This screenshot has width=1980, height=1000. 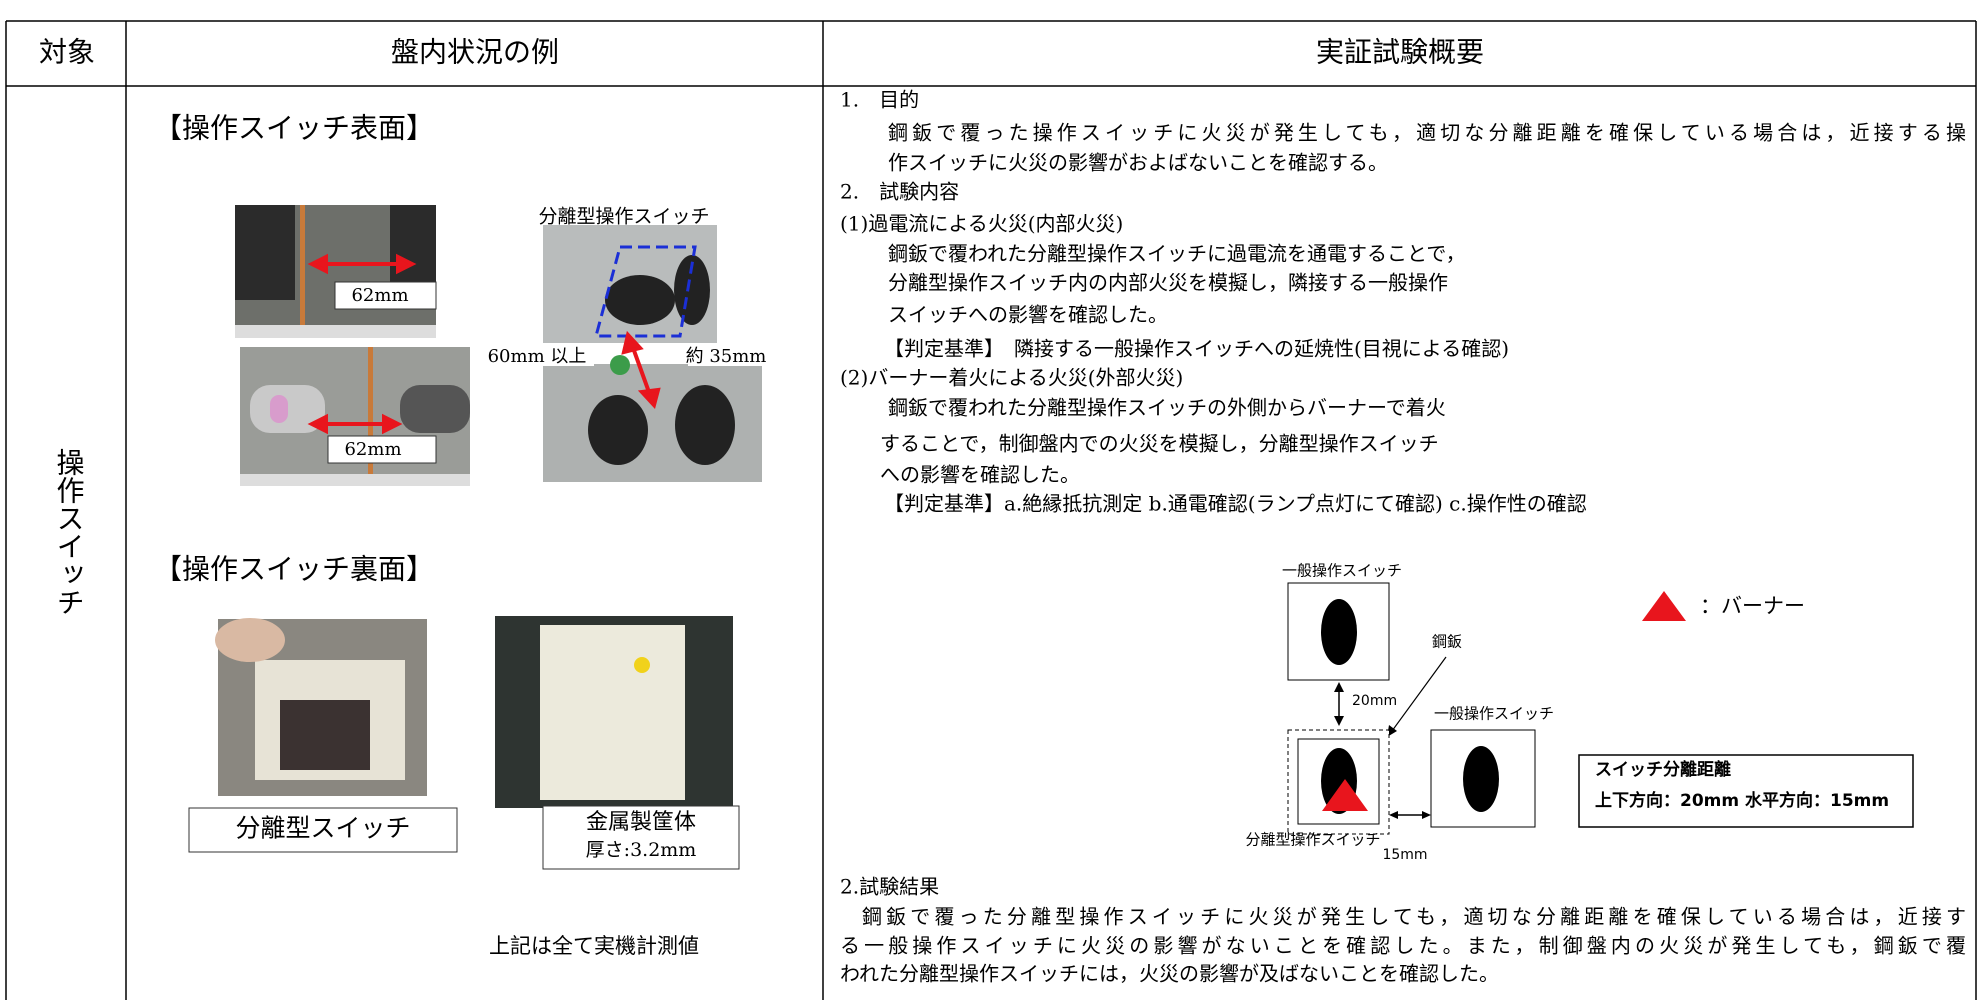 What do you see at coordinates (294, 569) in the screenshot?
I see `section-heading: 【操作スイッチ裏面】` at bounding box center [294, 569].